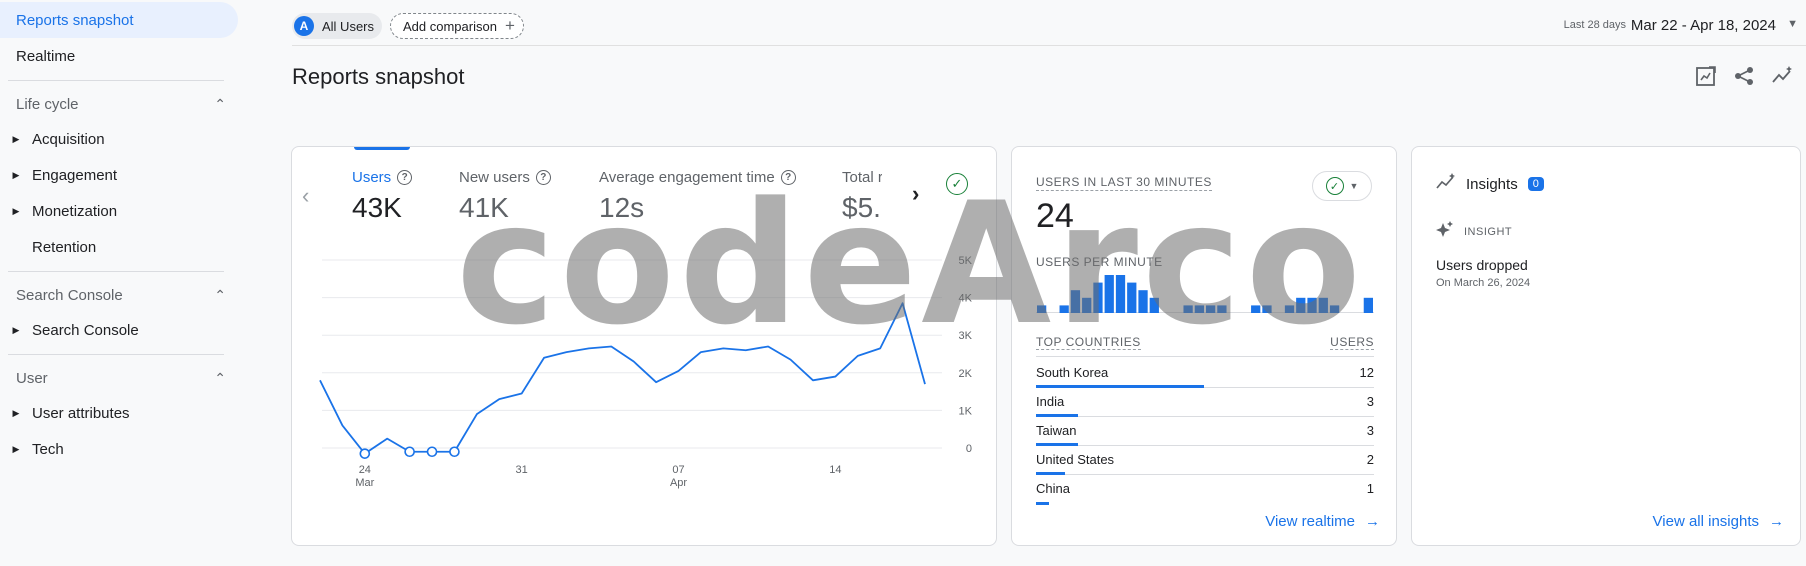 The width and height of the screenshot is (1806, 566). I want to click on metric-tab-avg-engagement: Average engagement time? 12s, so click(697, 196).